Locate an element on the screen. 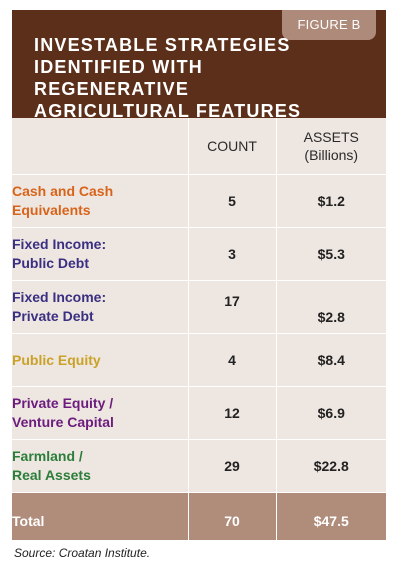 The height and width of the screenshot is (571, 402). total-row: Total 70 $47.5 is located at coordinates (199, 516).